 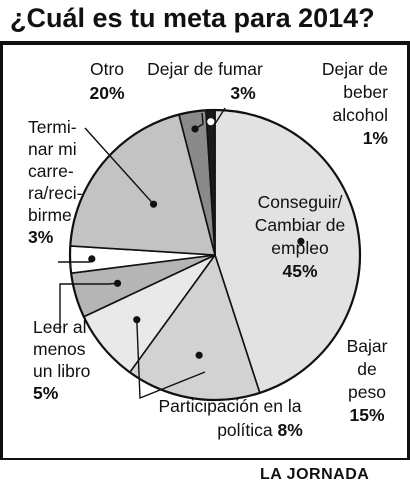 I want to click on slice-label-otro: Otro 20%, so click(x=106, y=81).